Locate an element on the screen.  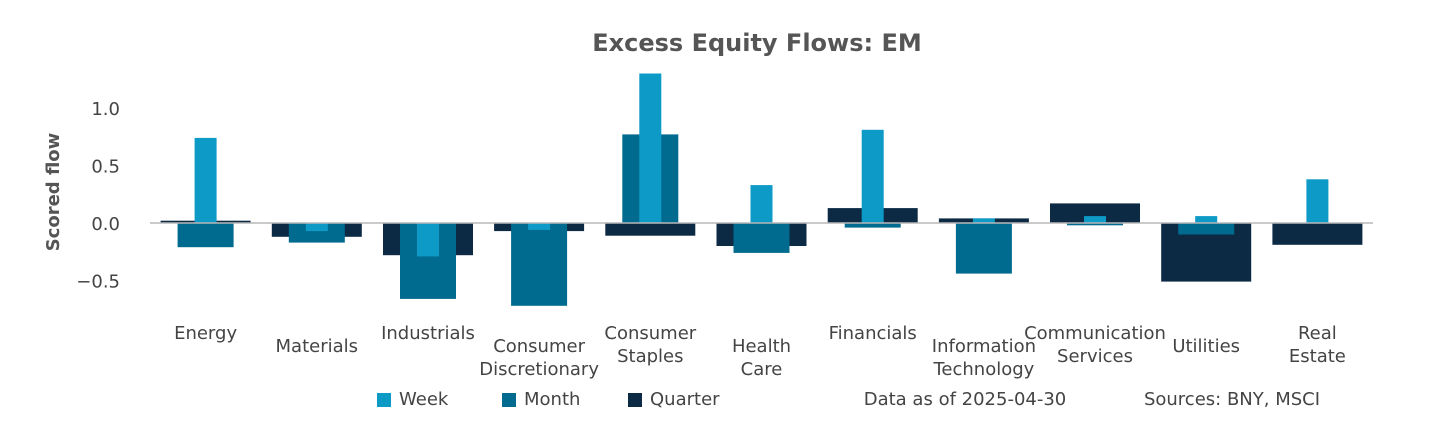
bar-quarter-consumer-staples is located at coordinates (650, 229).